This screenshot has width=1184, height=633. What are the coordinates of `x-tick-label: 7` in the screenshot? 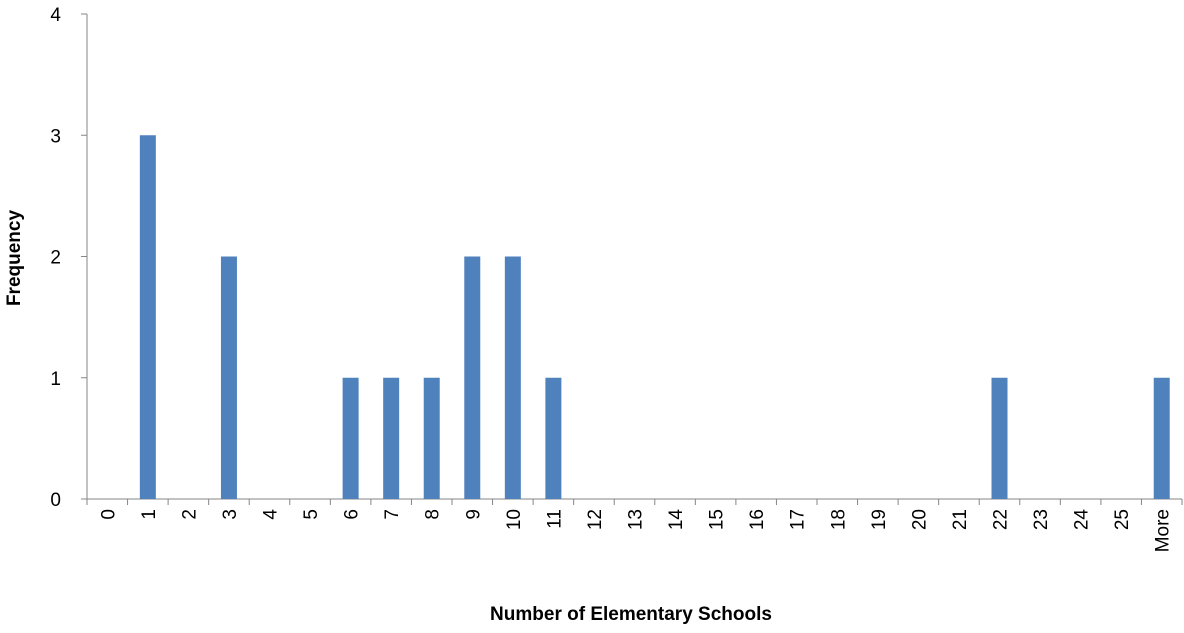 It's located at (392, 514).